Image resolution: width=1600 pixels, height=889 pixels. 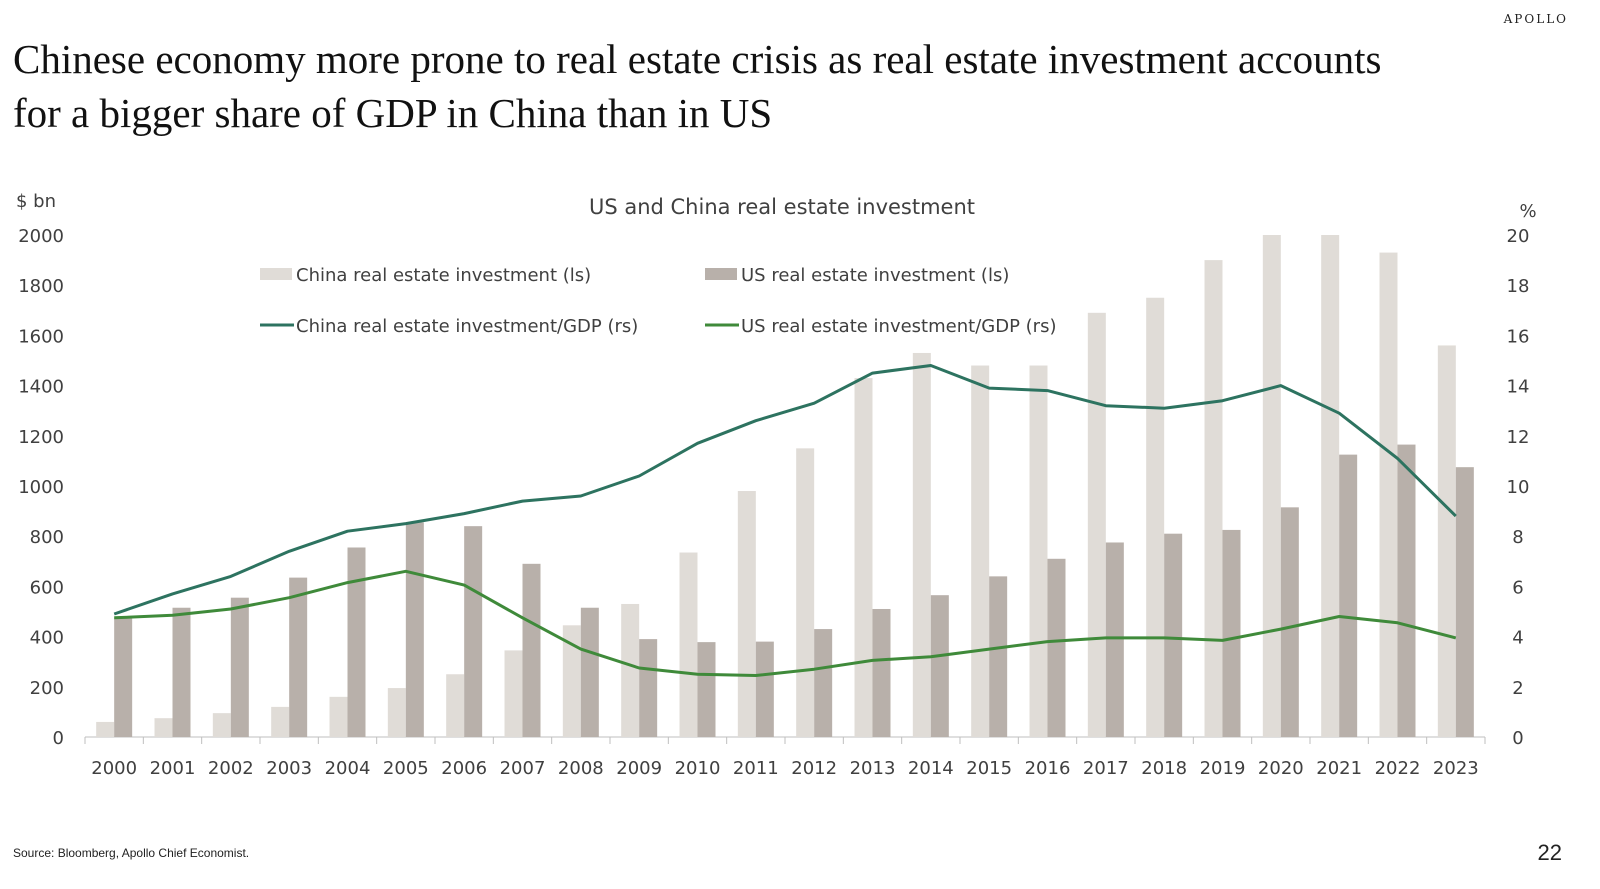 I want to click on x-axis-tick-label: 2003, so click(x=289, y=768).